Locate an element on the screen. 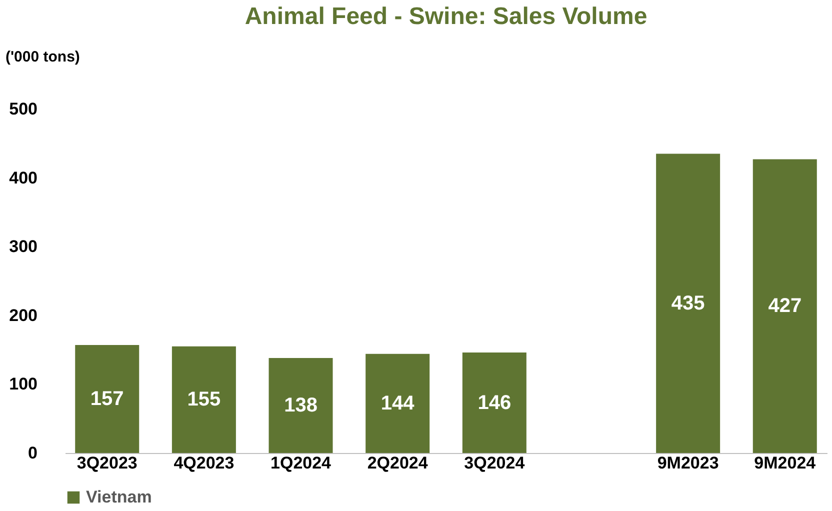 This screenshot has height=511, width=832. x-tick-label: 4Q2023 is located at coordinates (204, 463).